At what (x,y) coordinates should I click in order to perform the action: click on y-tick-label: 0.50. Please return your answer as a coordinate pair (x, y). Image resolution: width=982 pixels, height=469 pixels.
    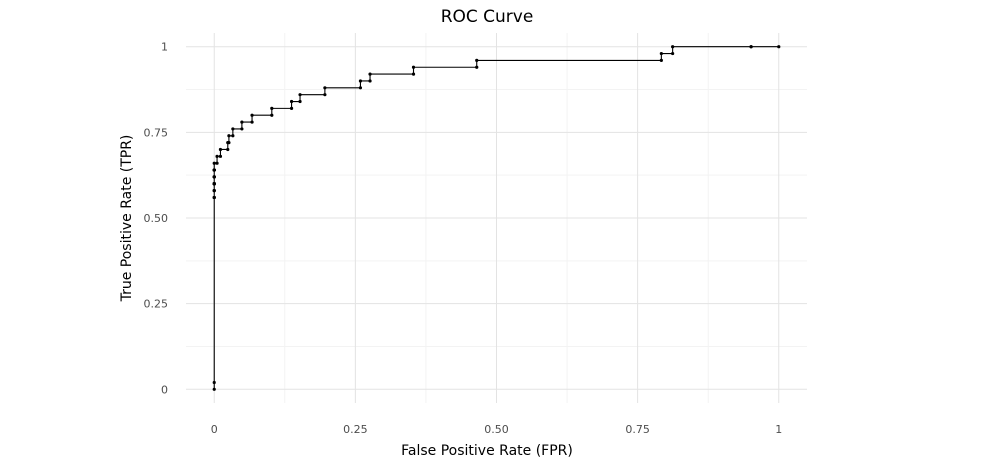
    Looking at the image, I should click on (156, 218).